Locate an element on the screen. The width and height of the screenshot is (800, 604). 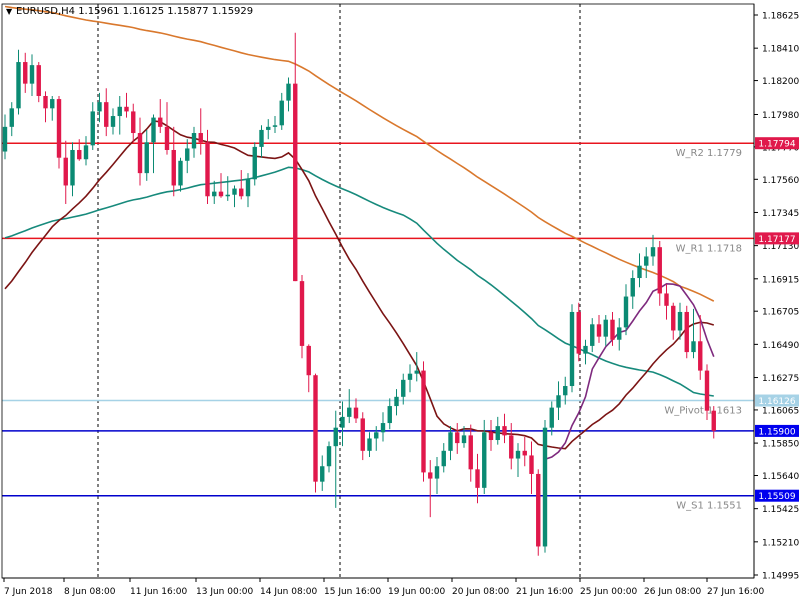
price-tick-label: 1.16065 is located at coordinates (780, 411).